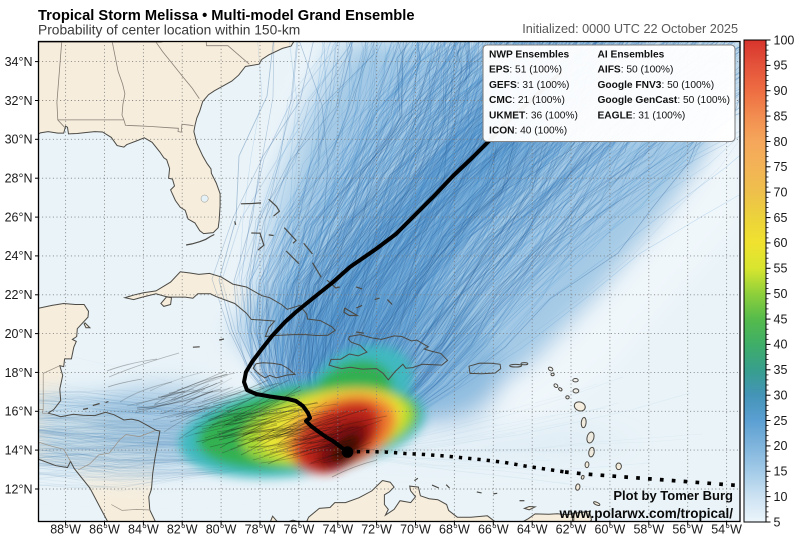 This screenshot has width=800, height=545. What do you see at coordinates (221, 530) in the screenshot?
I see `svg-text: 80°W` at bounding box center [221, 530].